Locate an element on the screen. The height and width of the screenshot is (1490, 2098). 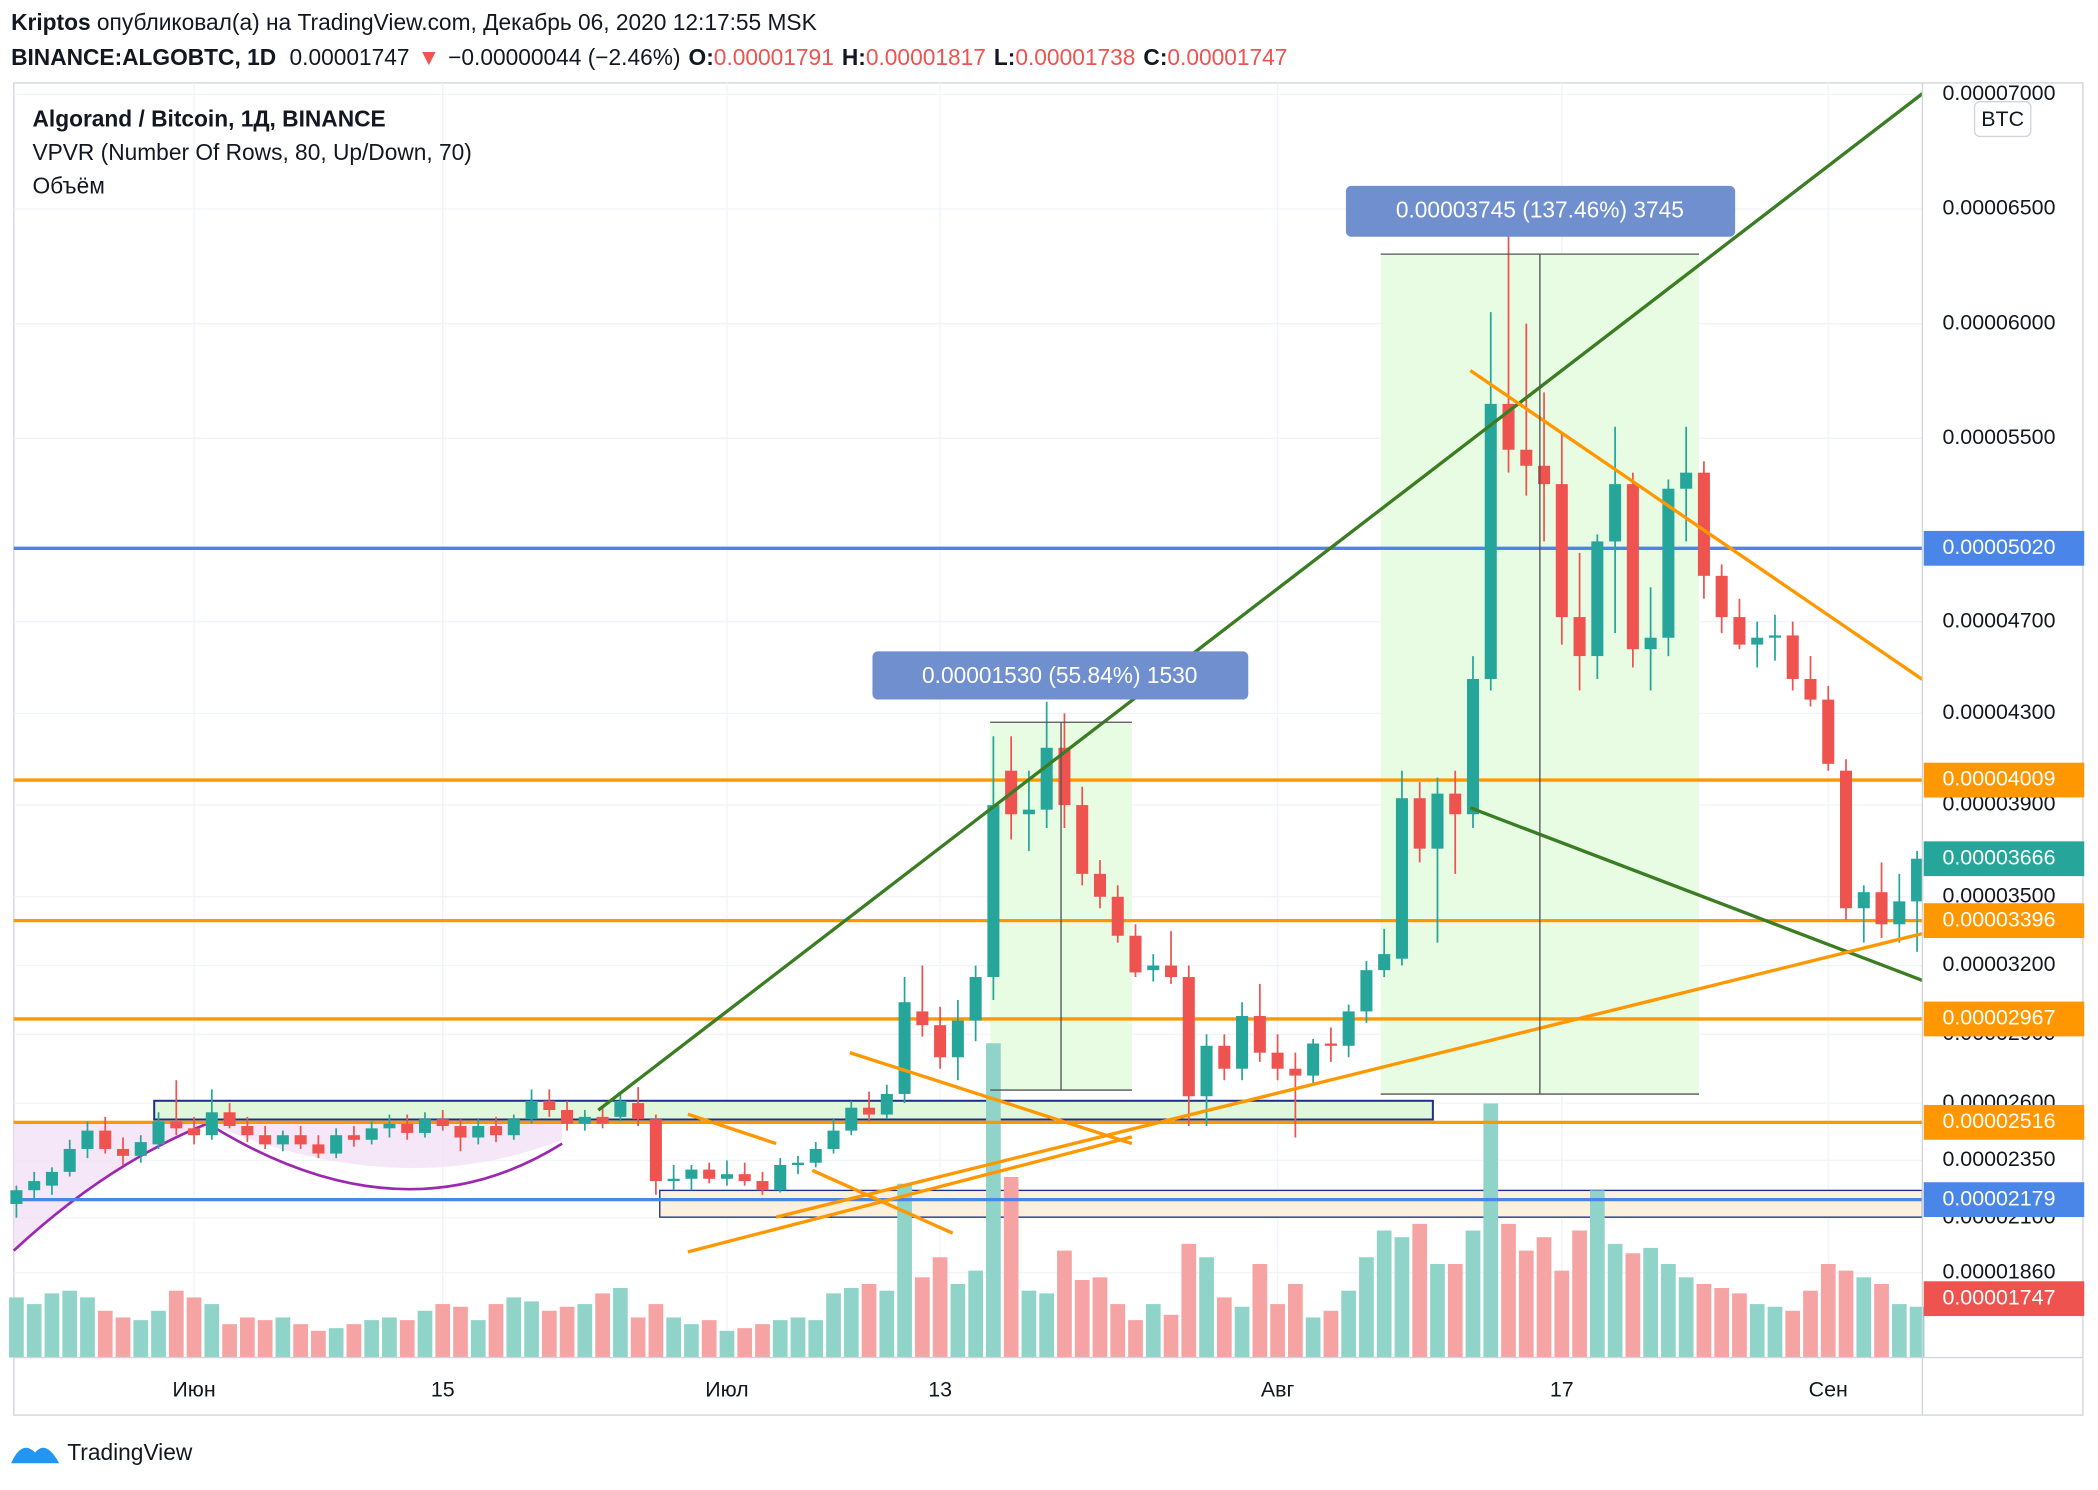
x-tick-label: Авг is located at coordinates (1278, 1390).